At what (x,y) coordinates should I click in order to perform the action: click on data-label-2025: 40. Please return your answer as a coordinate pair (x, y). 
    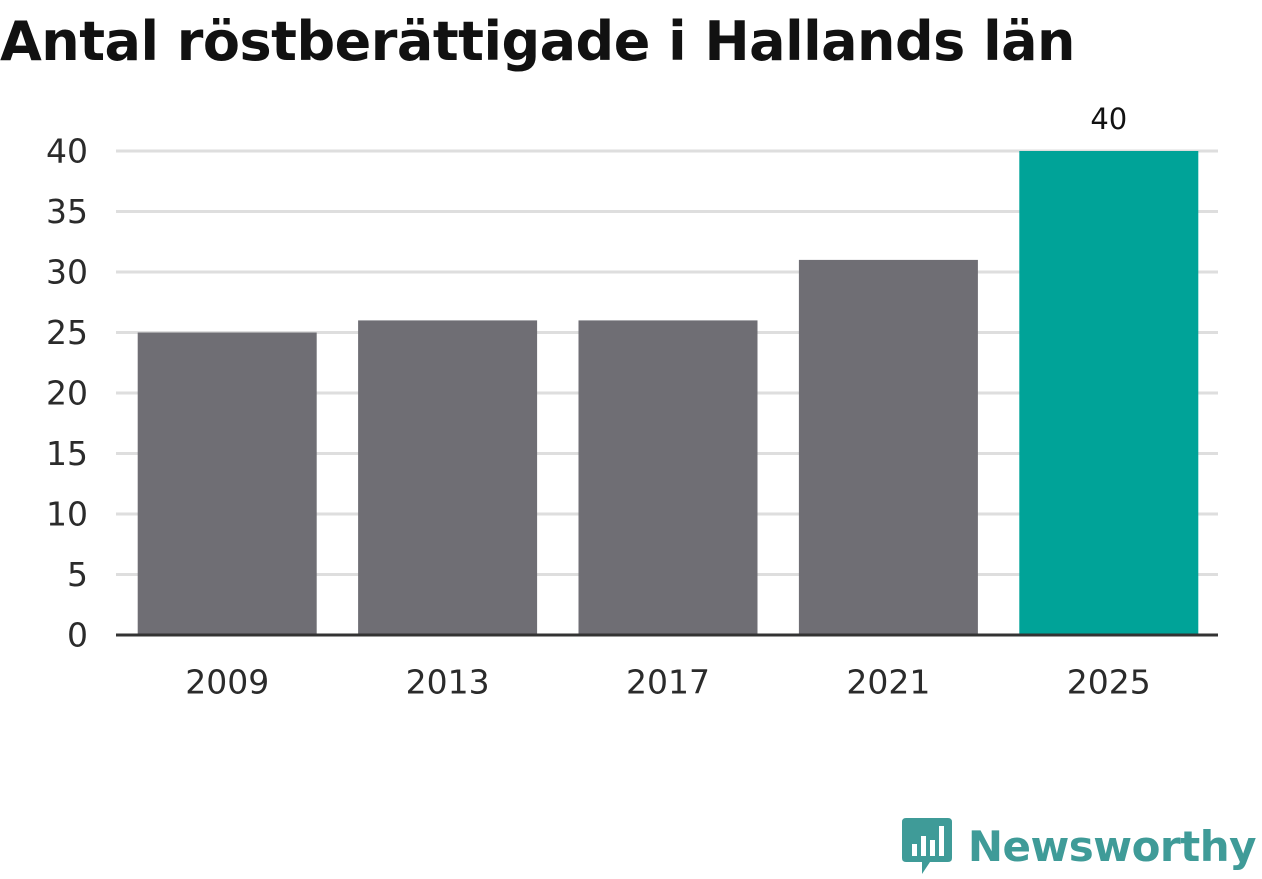
    Looking at the image, I should click on (1108, 119).